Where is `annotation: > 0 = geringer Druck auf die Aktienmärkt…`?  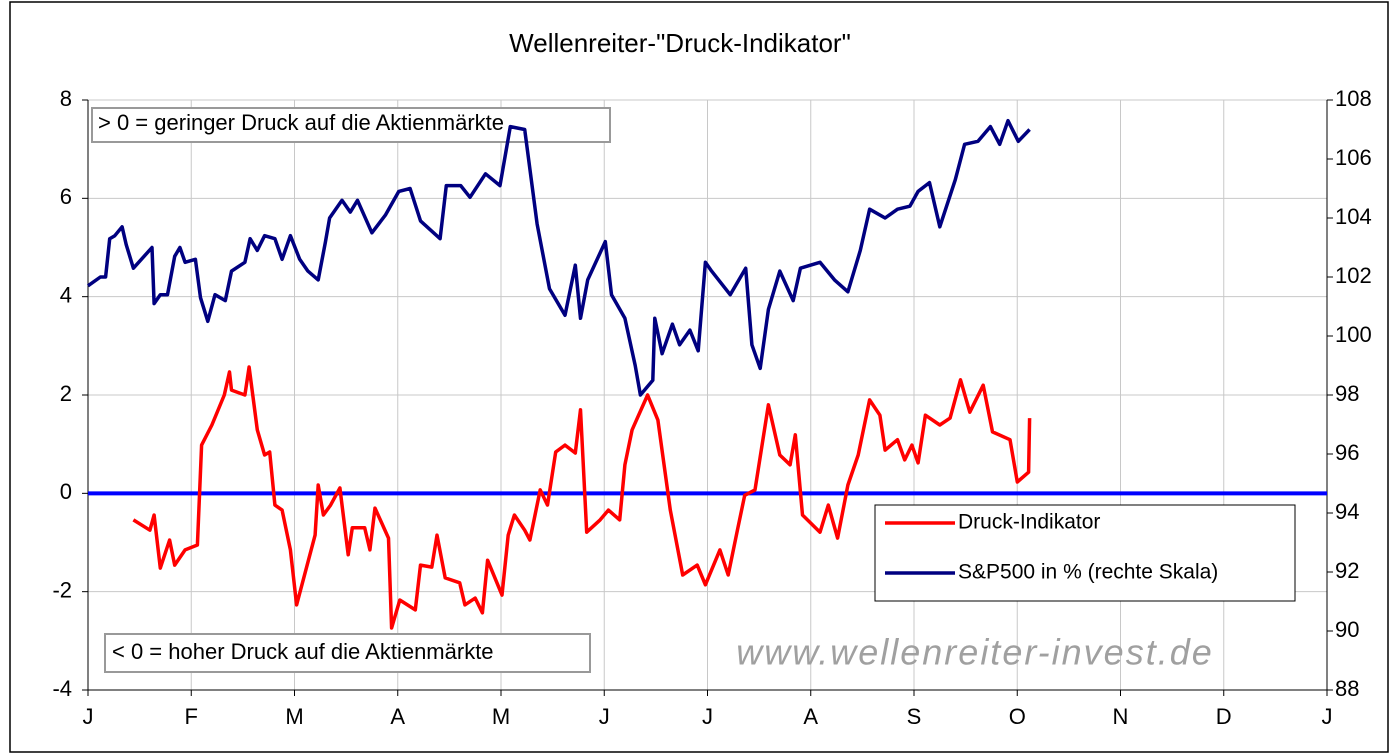 annotation: > 0 = geringer Druck auf die Aktienmärkt… is located at coordinates (301, 122).